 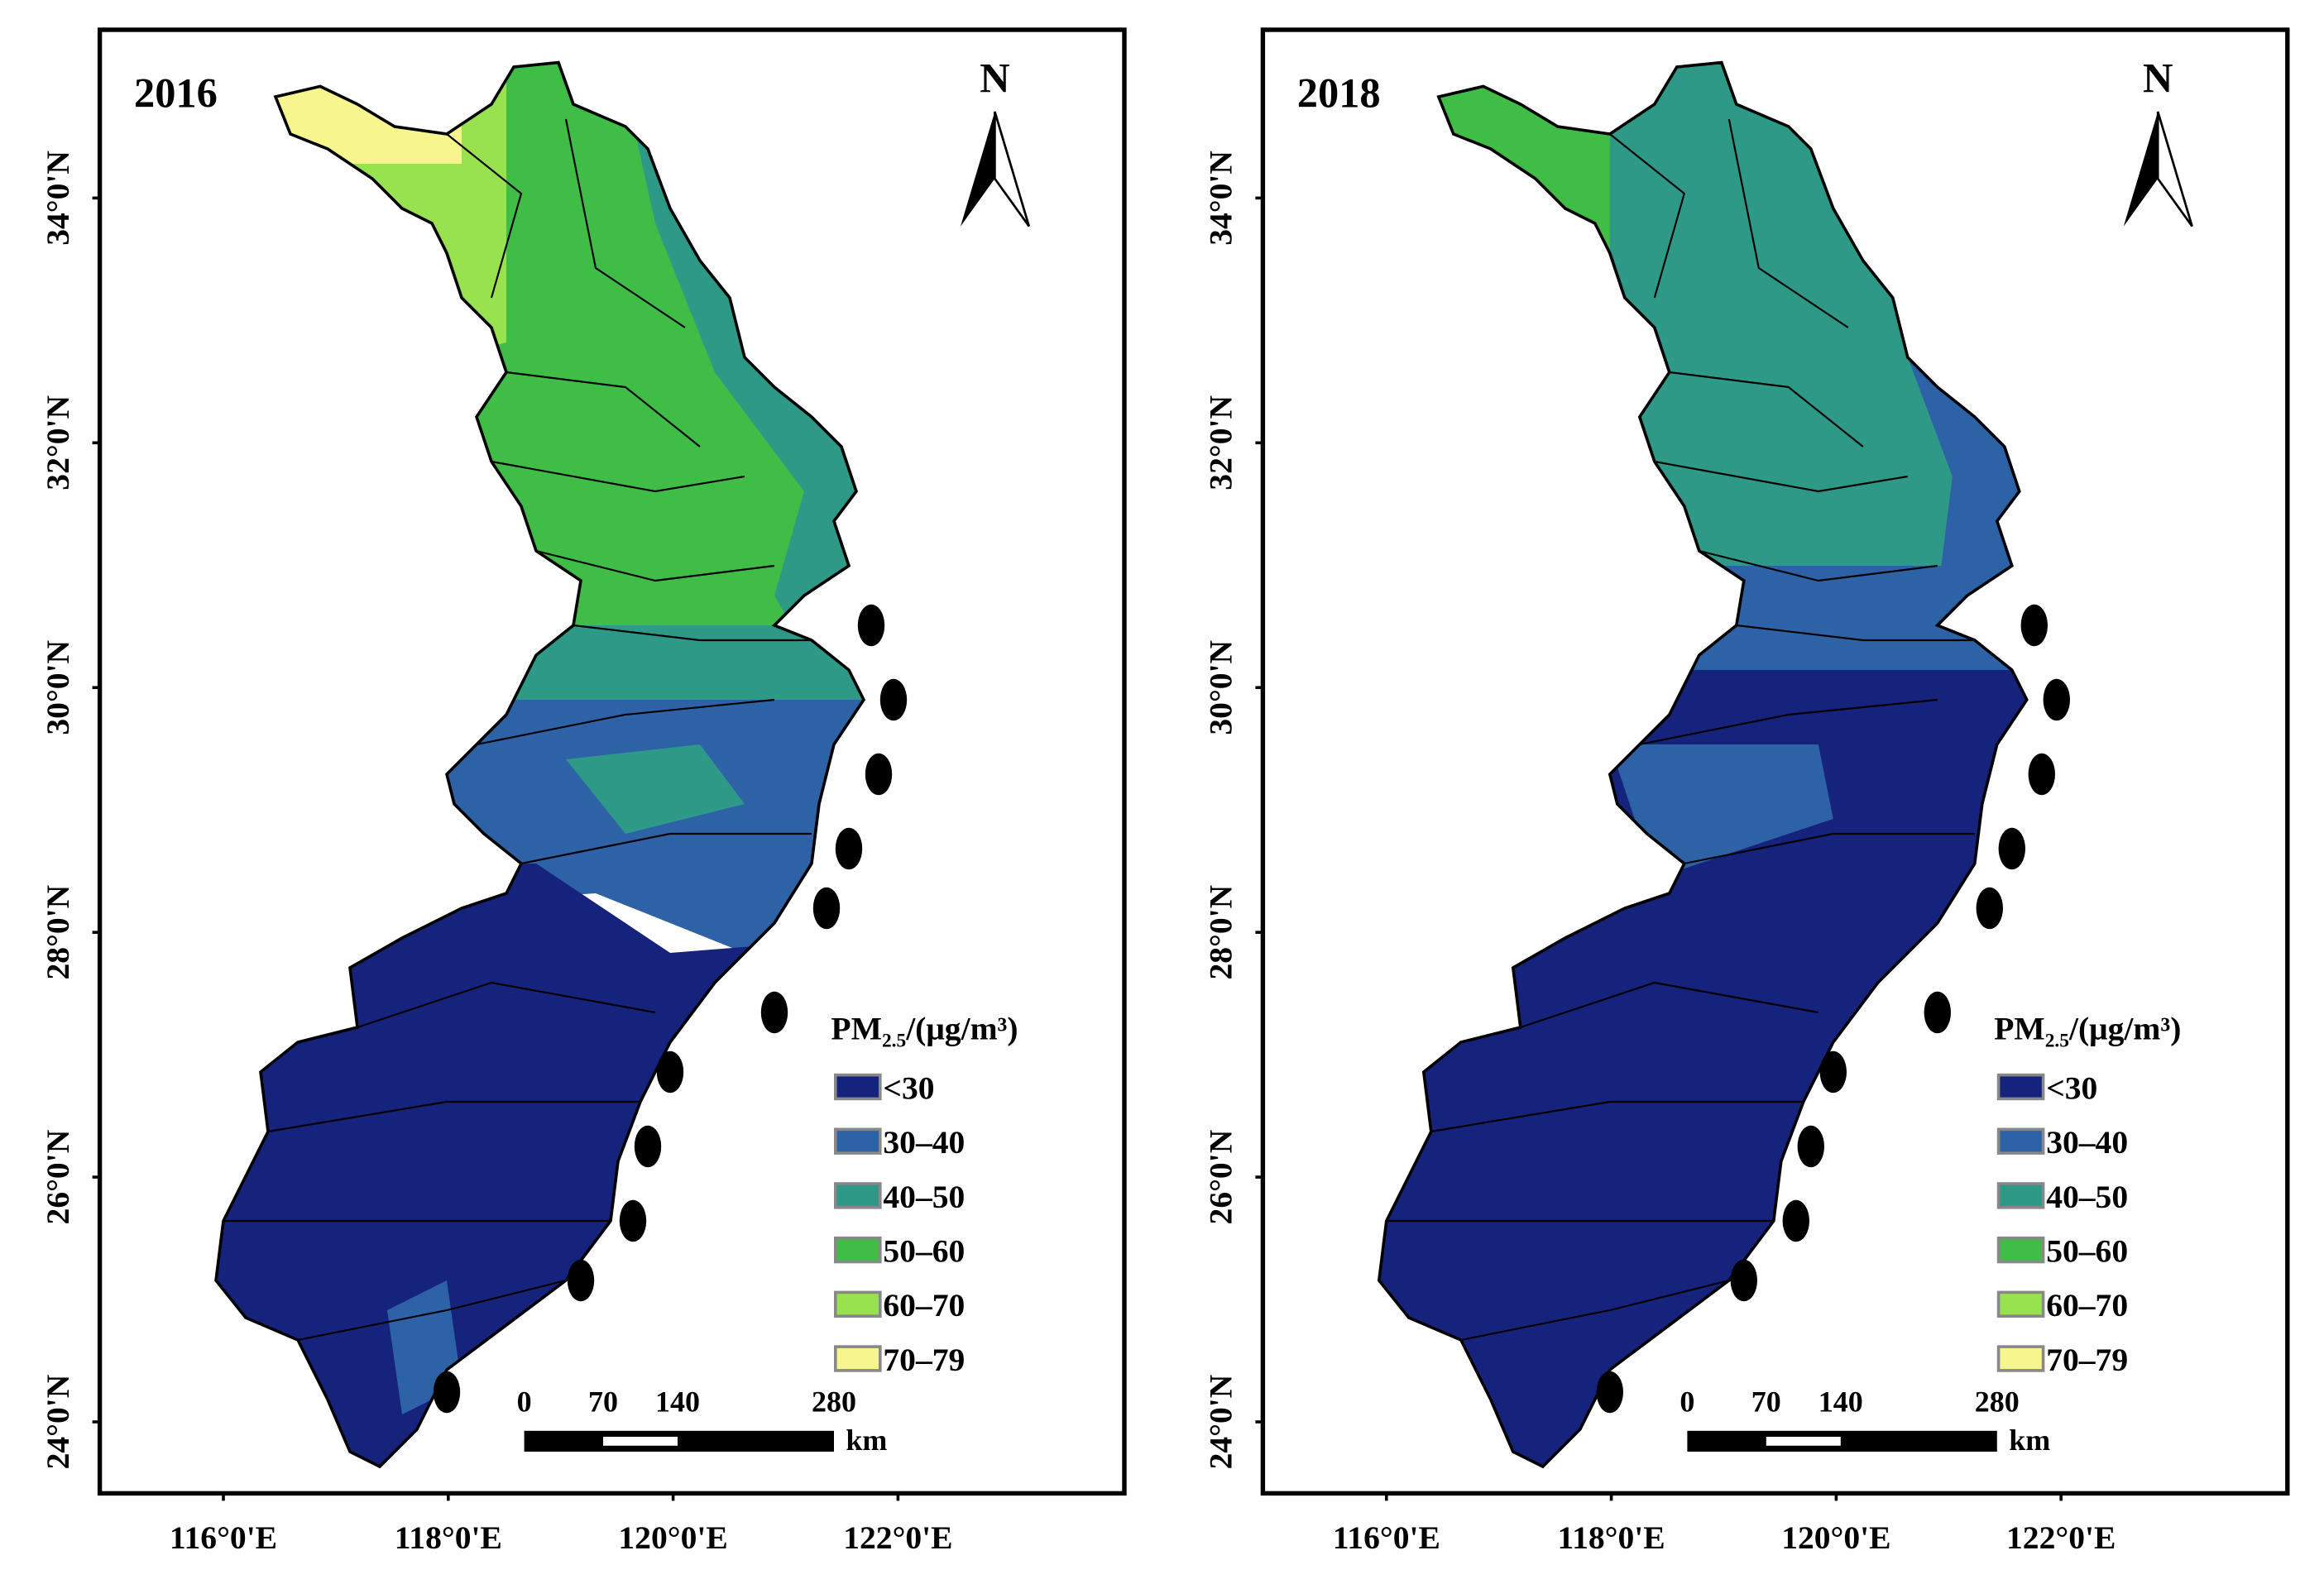 What do you see at coordinates (2158, 78) in the screenshot?
I see `north-label: N` at bounding box center [2158, 78].